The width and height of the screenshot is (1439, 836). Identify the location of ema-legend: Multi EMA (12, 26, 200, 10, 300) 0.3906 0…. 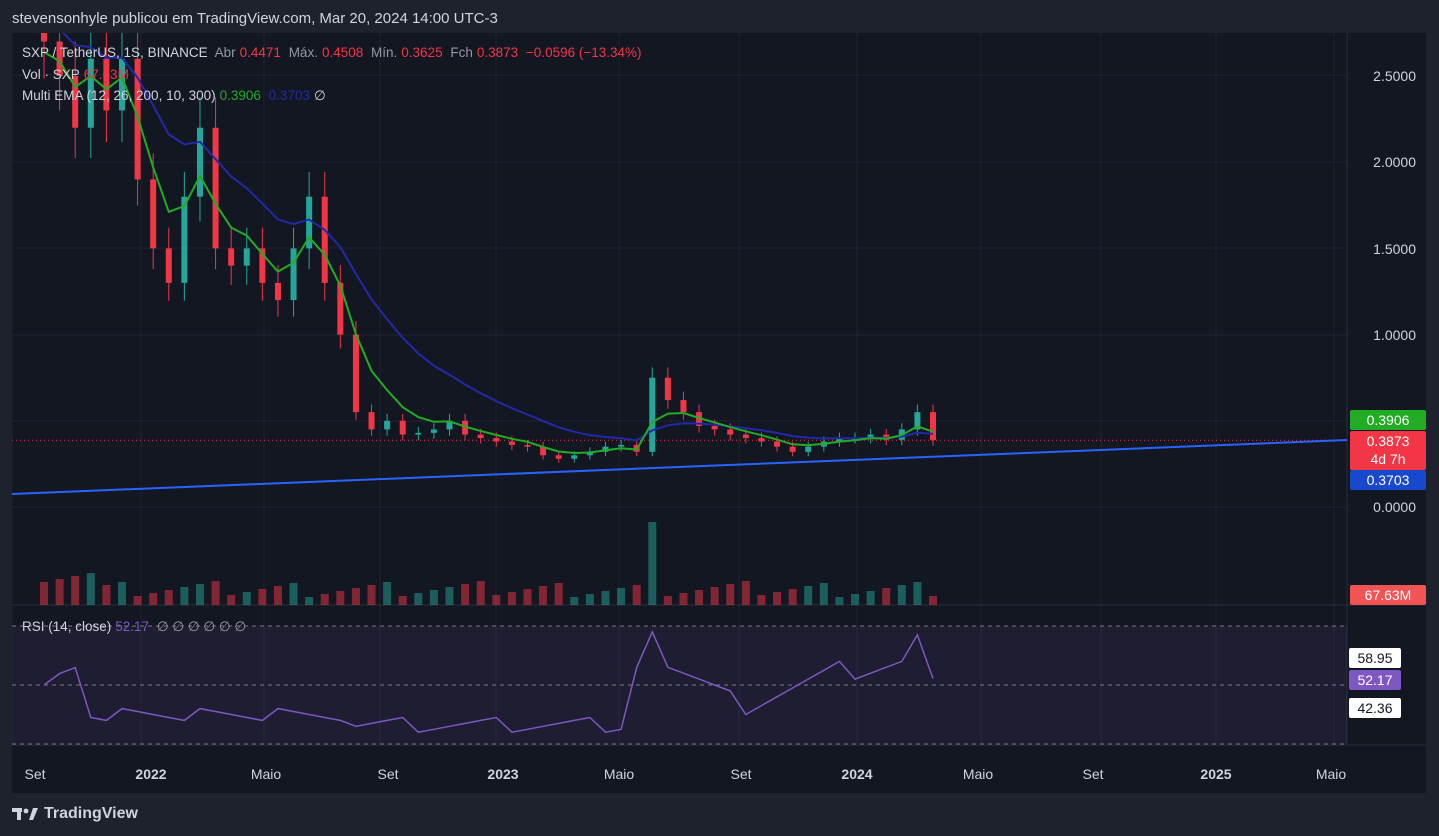
(174, 95).